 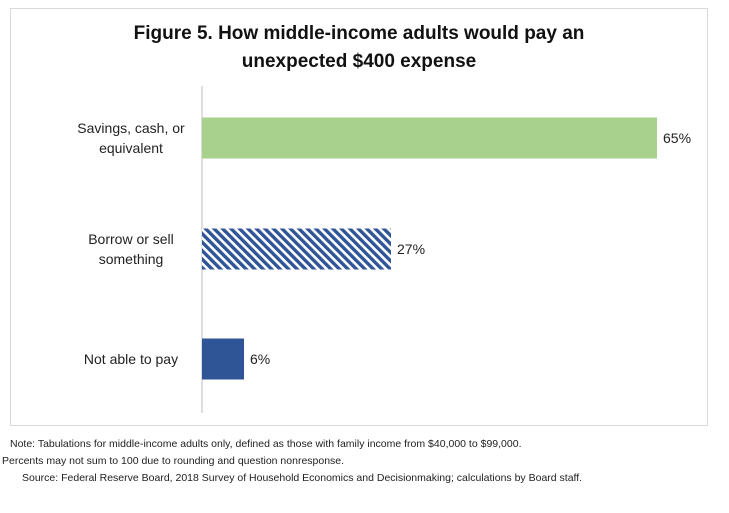 What do you see at coordinates (677, 138) in the screenshot?
I see `data-label-0: 65%` at bounding box center [677, 138].